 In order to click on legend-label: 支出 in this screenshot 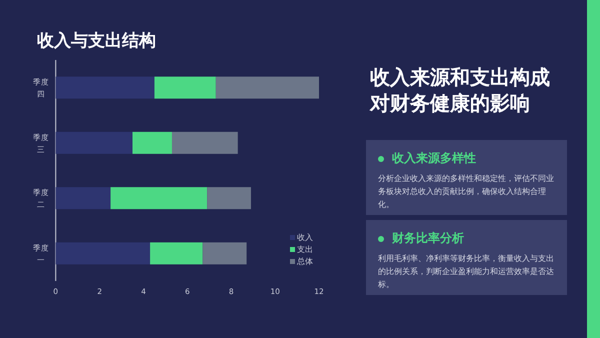, I will do `click(305, 249)`.